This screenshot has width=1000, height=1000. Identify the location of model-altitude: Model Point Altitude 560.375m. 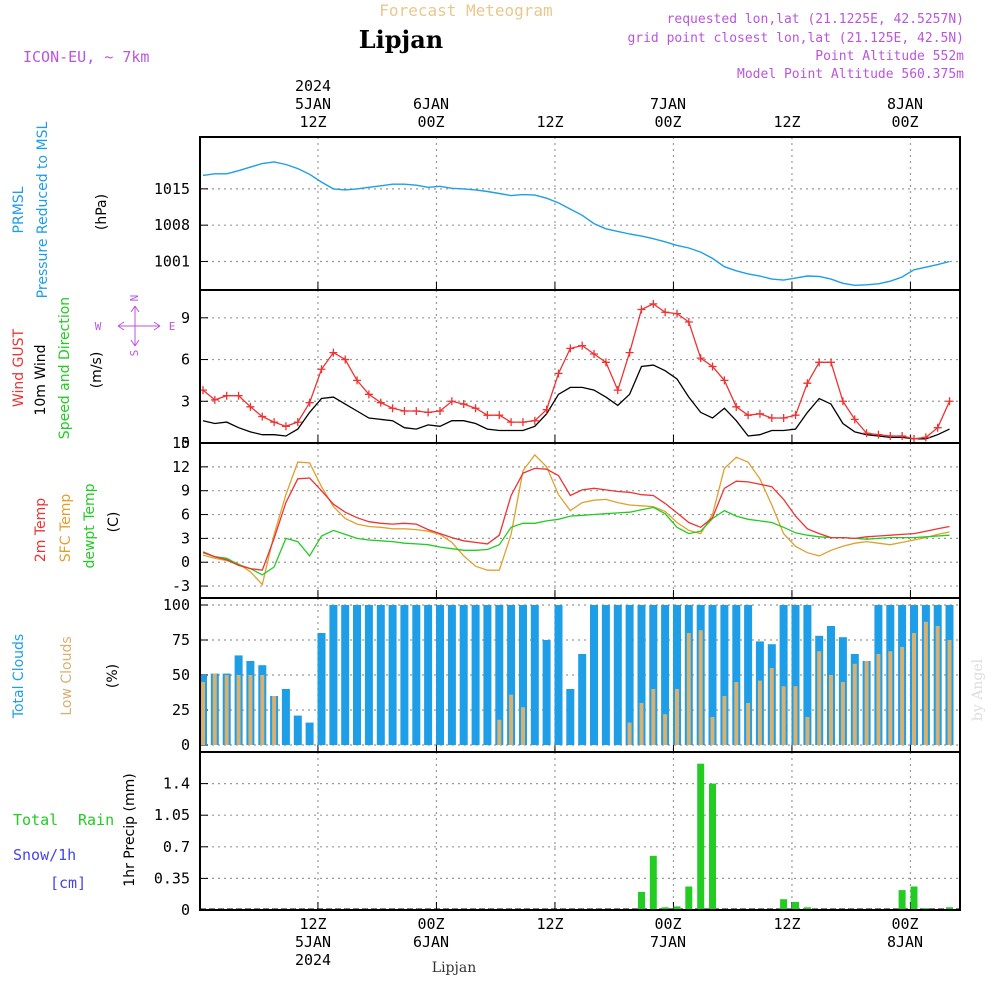
(850, 74).